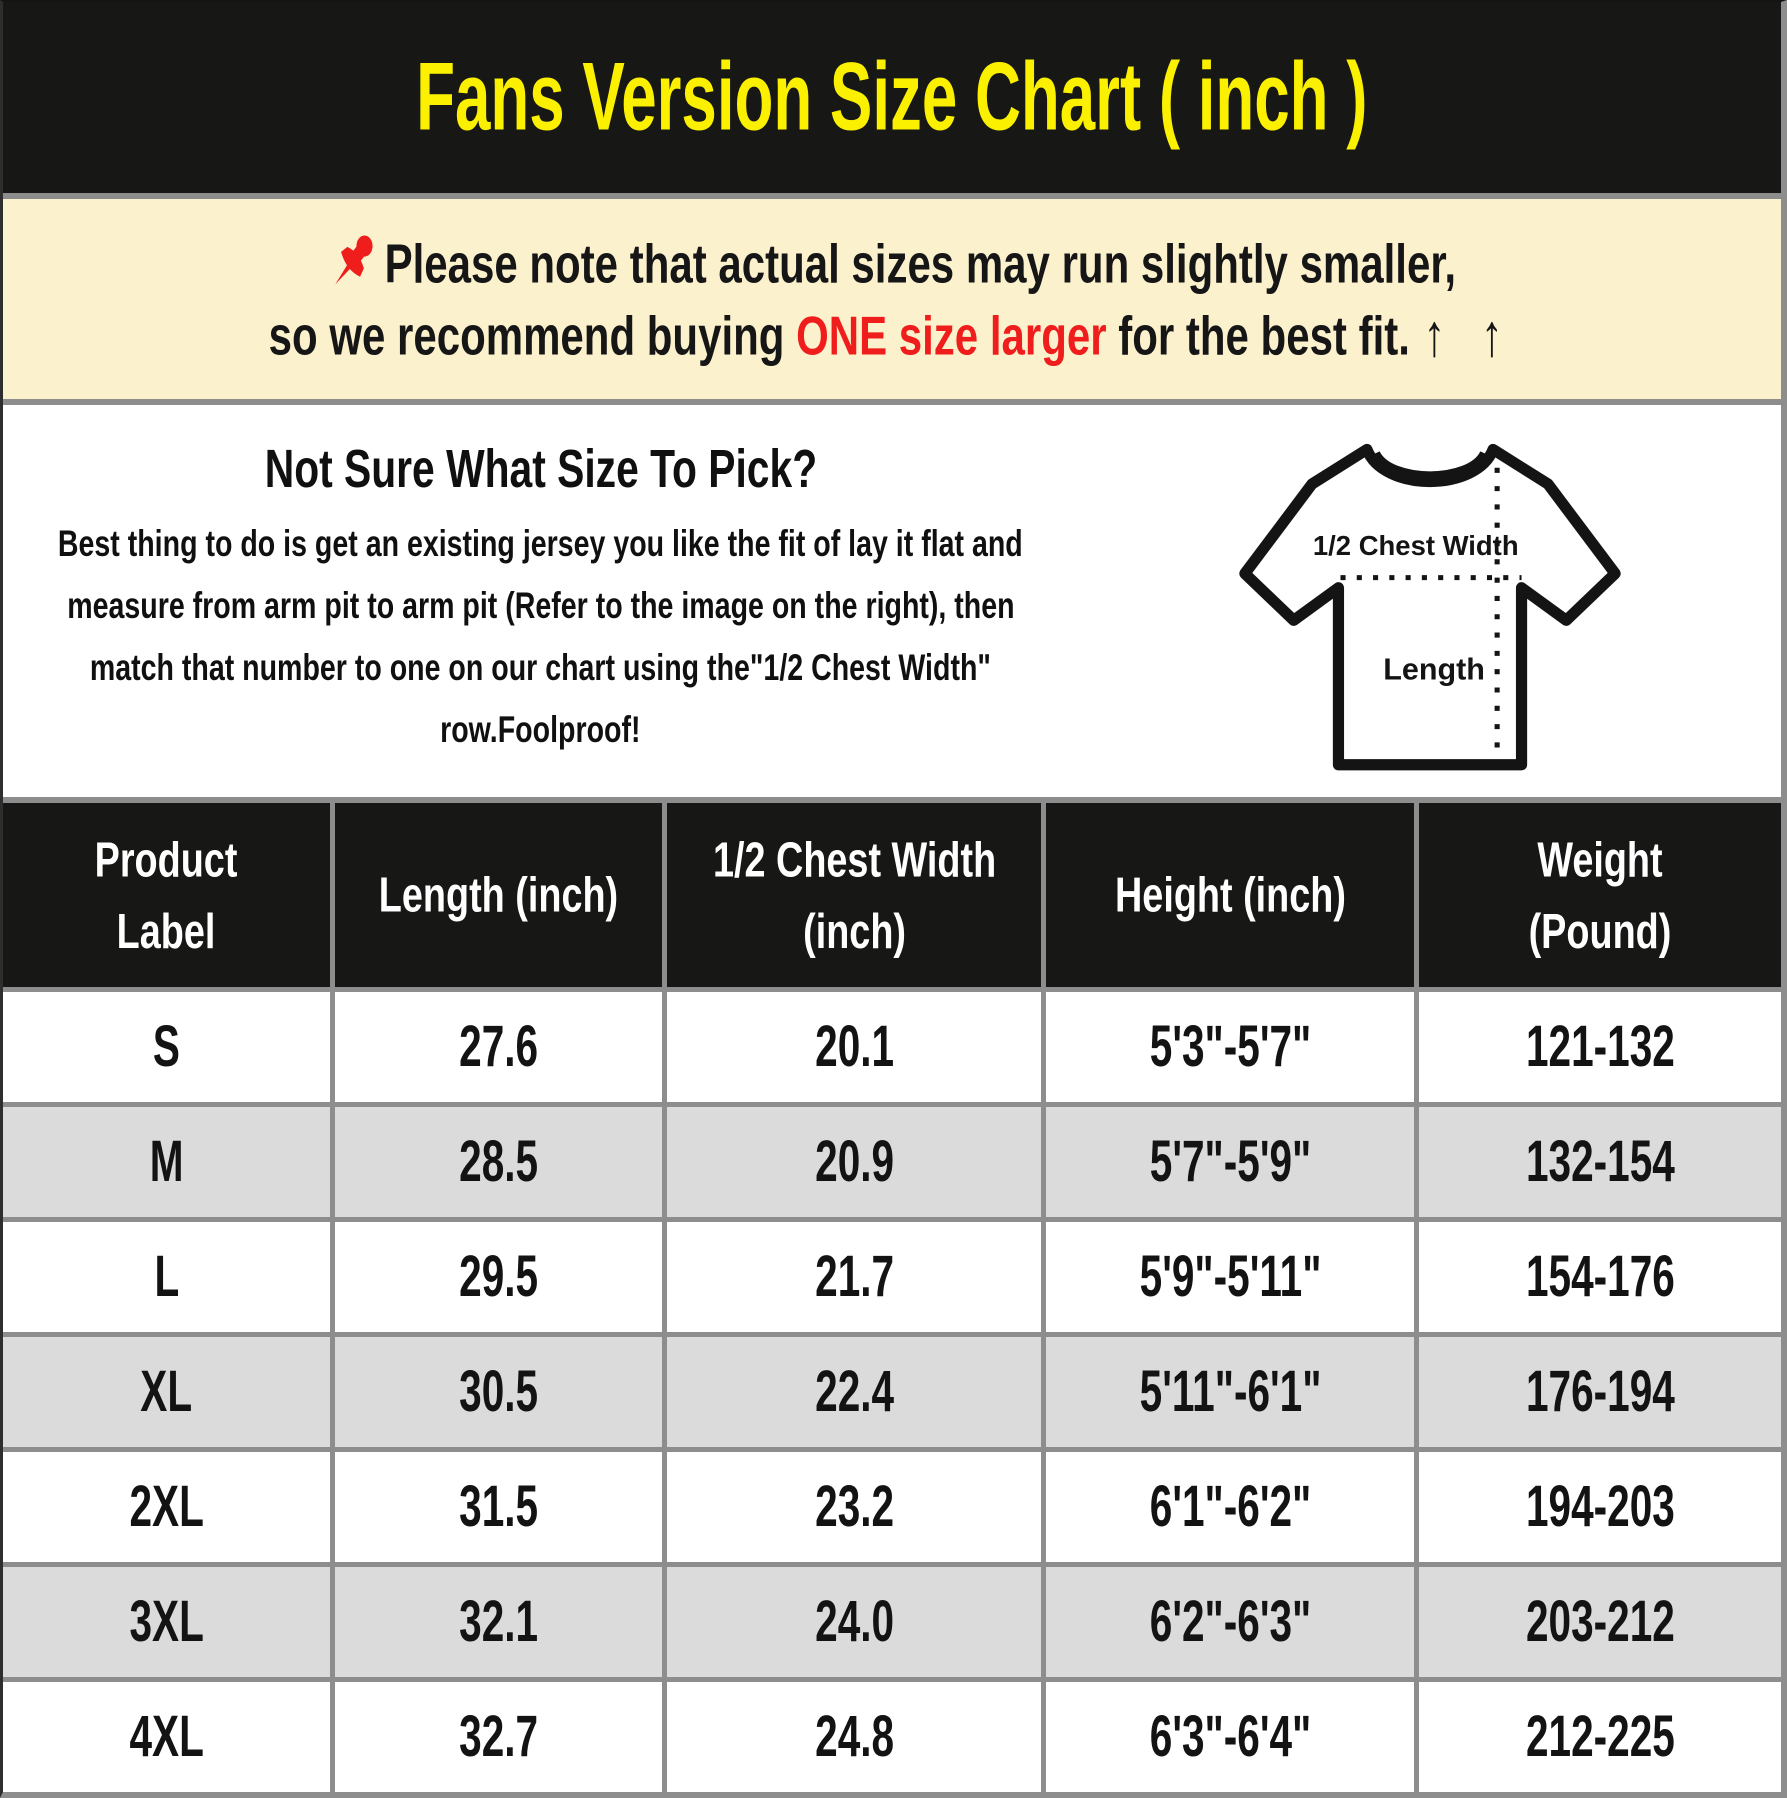  What do you see at coordinates (1230, 1737) in the screenshot?
I see `table-cell: 6'3"-6'4"` at bounding box center [1230, 1737].